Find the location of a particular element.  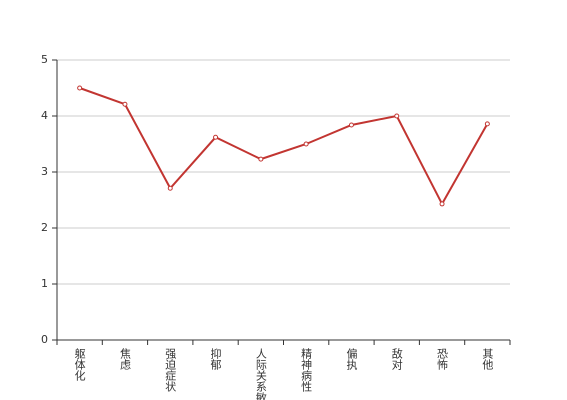

x-tick-label: 精神病性 is located at coordinates (306, 370).